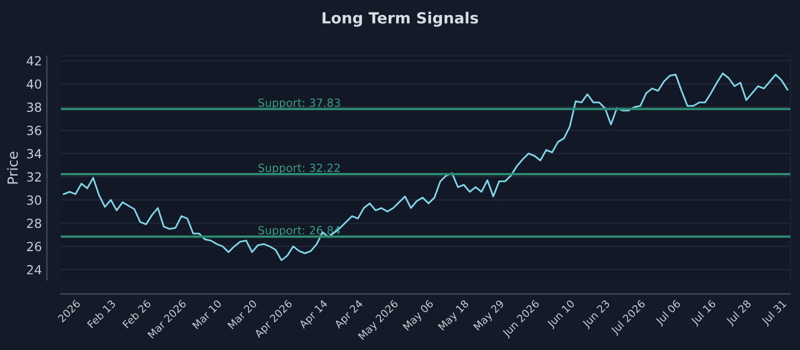  What do you see at coordinates (400, 19) in the screenshot?
I see `chart-title: Long Term Signals` at bounding box center [400, 19].